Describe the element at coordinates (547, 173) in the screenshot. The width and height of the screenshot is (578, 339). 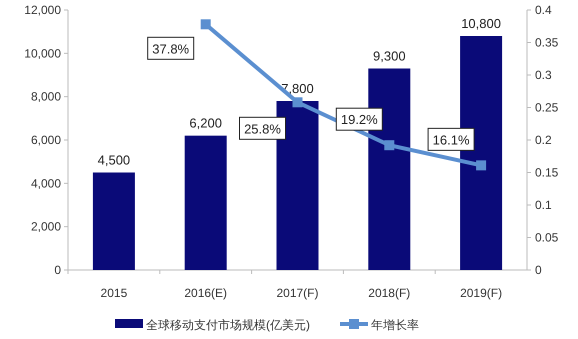
I see `y2-tick-label: 0.15` at that location.